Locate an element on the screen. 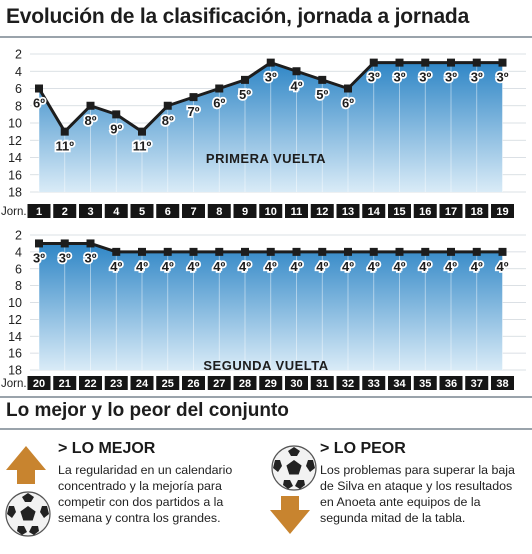 The height and width of the screenshot is (554, 532). x-tick-label: 5 is located at coordinates (142, 212).